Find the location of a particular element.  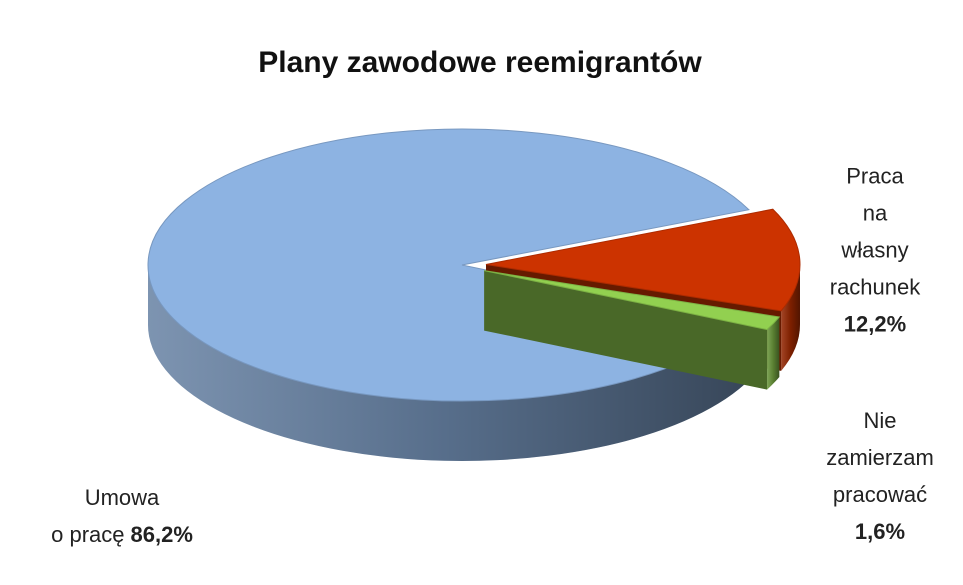

category-label: Nie zamierzam pracować is located at coordinates (880, 457).